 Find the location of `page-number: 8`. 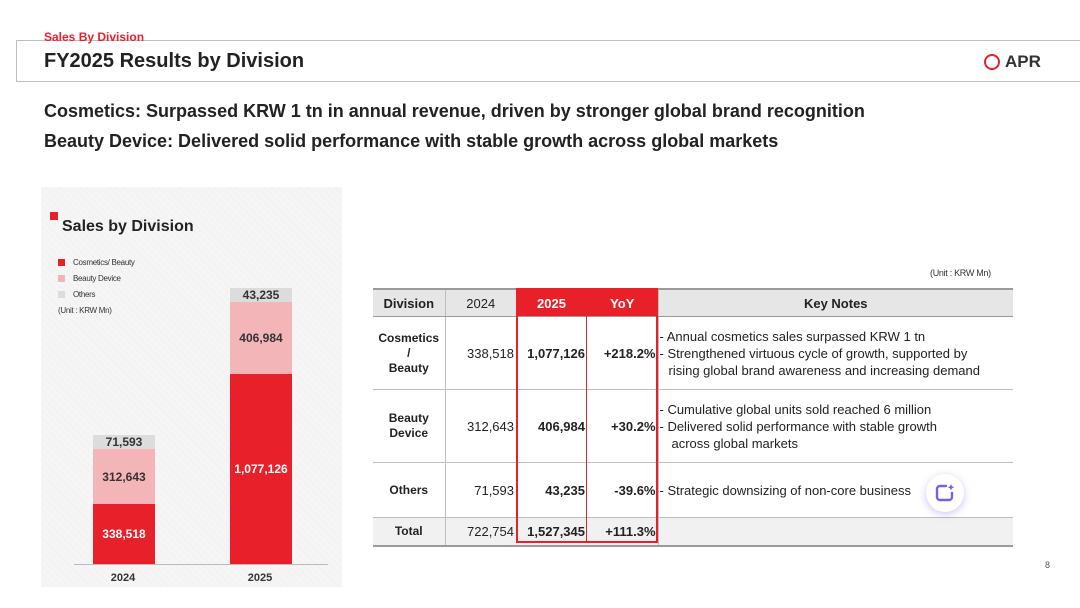

page-number: 8 is located at coordinates (1048, 565).